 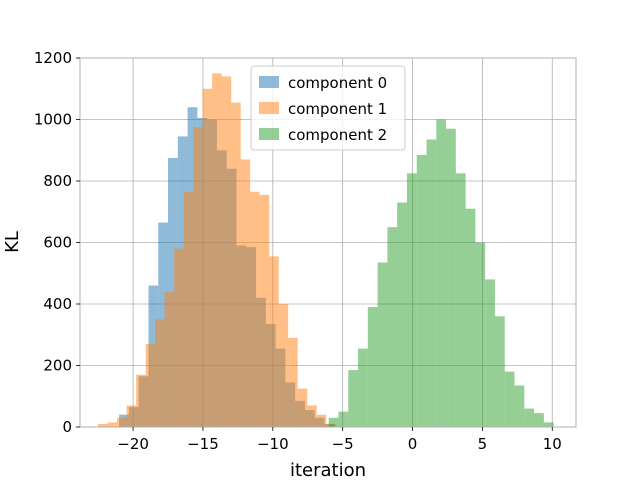 What do you see at coordinates (337, 83) in the screenshot?
I see `legend-label: component 0` at bounding box center [337, 83].